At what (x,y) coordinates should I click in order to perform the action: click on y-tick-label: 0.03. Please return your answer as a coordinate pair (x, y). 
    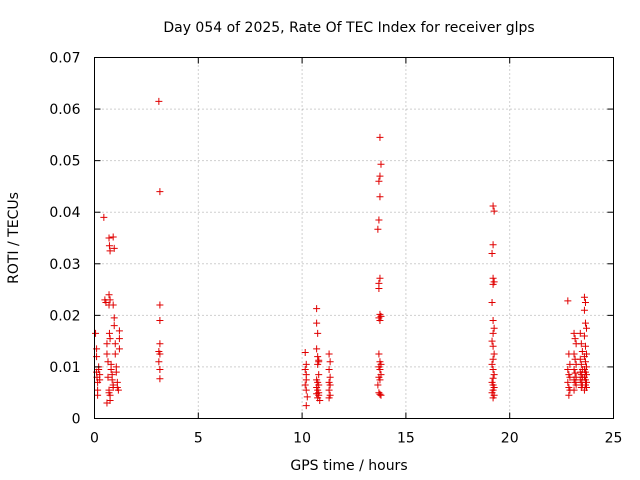
    Looking at the image, I should click on (64, 265).